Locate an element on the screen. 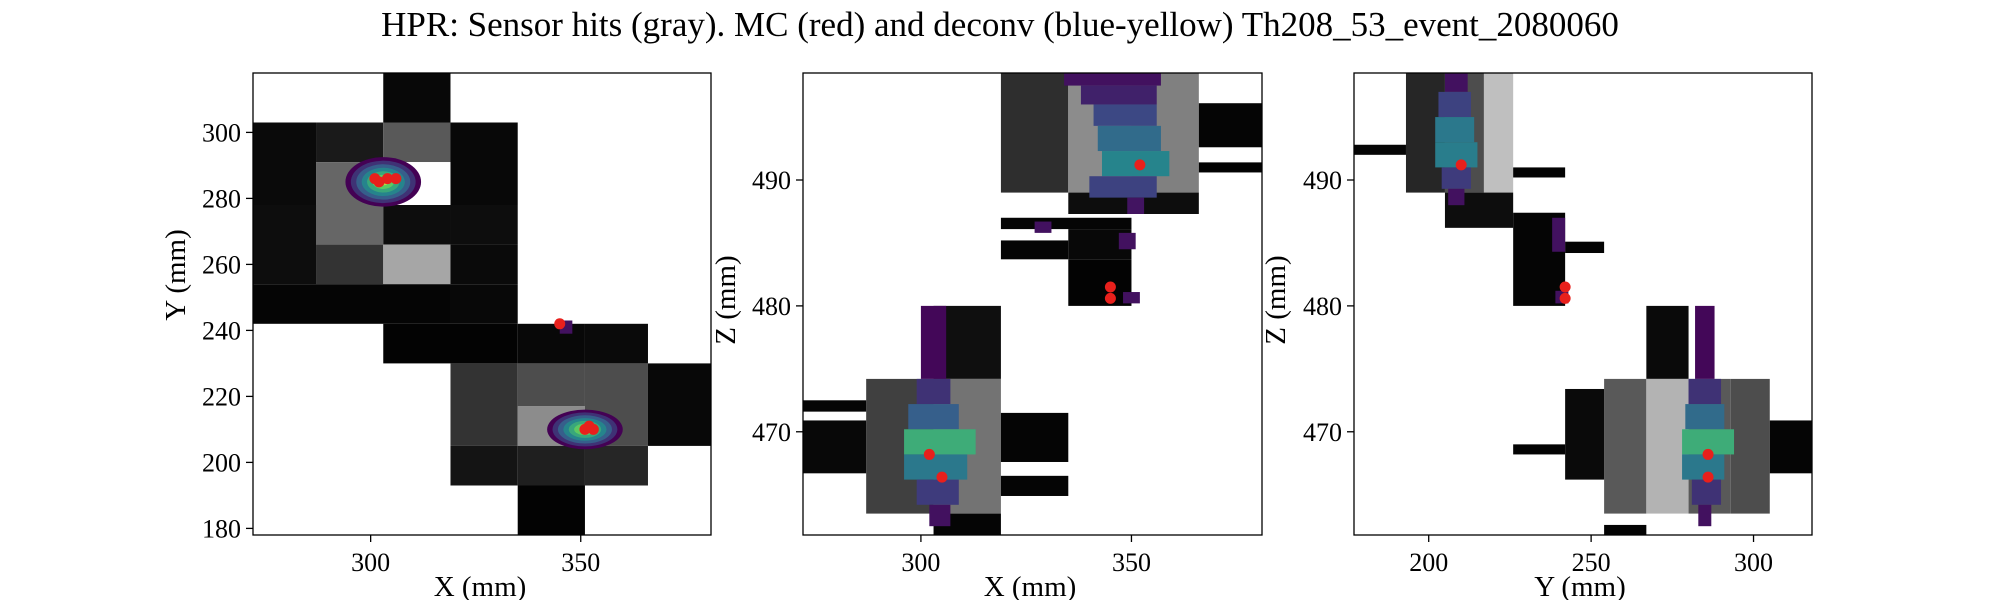 The width and height of the screenshot is (2000, 600). y-tick-label: 480 is located at coordinates (771, 306).